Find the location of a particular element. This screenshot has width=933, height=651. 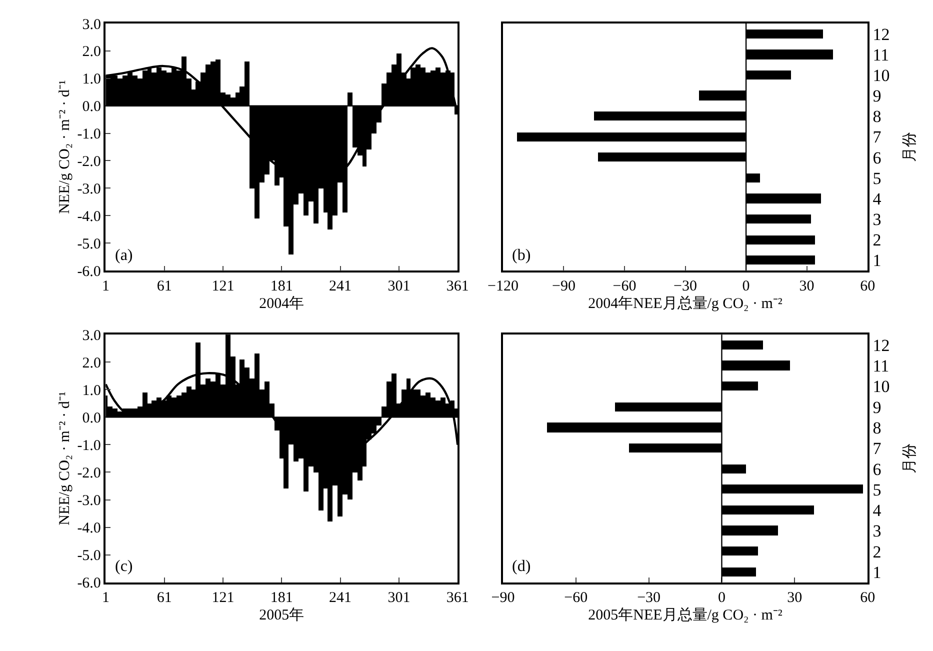

x-axis-title: 2005年NEE月总量/g CO₂ · m⁻² is located at coordinates (685, 615).